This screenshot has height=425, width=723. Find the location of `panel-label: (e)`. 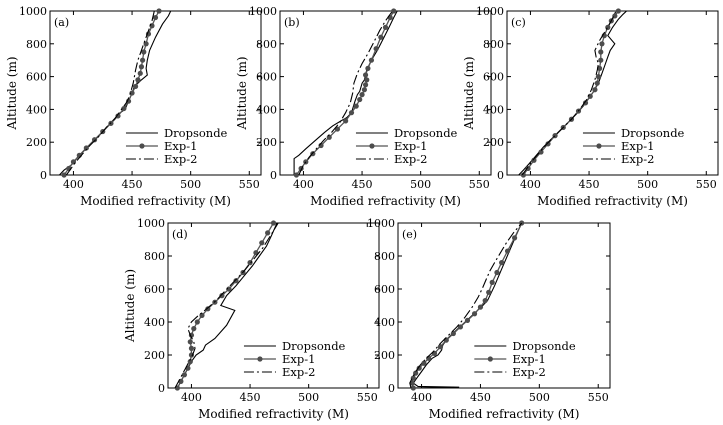

panel-label: (e) is located at coordinates (409, 234).